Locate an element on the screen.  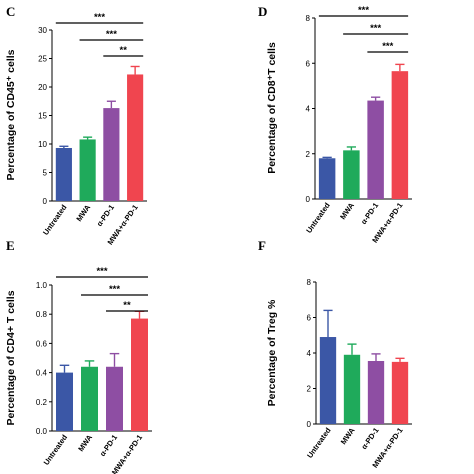
y-tick-label: 15 is located at coordinates (42, 116).